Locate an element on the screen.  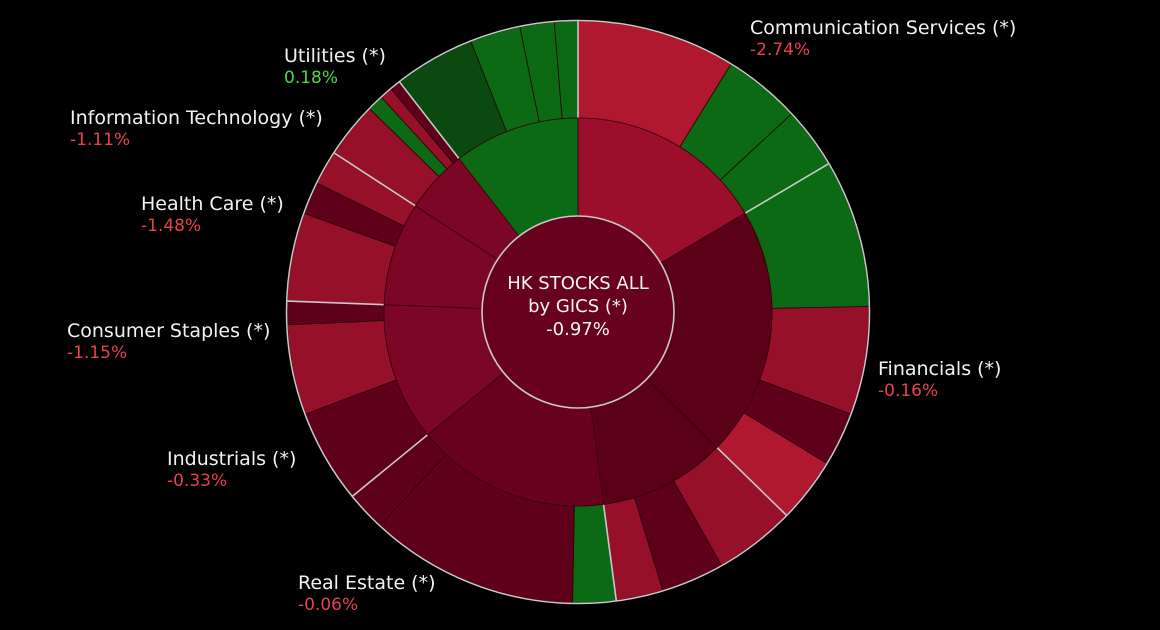
sector-label-financials: Financials (*) -0.16% is located at coordinates (939, 380).